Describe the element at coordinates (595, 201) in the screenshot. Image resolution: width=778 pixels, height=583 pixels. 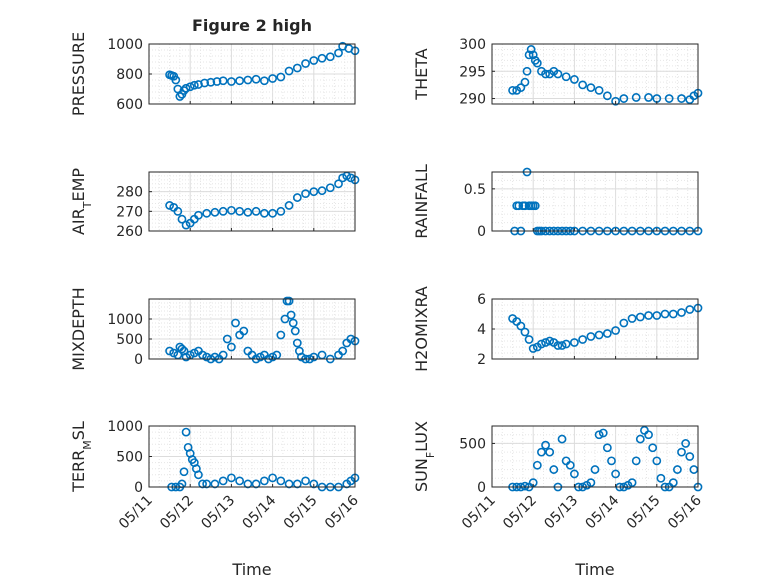
I see `axes-frame` at that location.